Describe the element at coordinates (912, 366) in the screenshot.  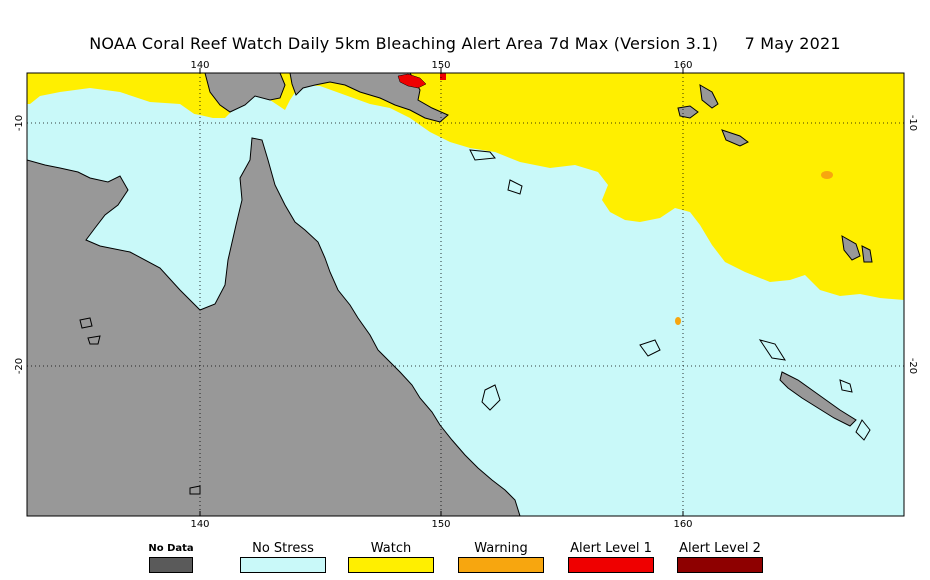
I see `y-tick-right: -20` at that location.